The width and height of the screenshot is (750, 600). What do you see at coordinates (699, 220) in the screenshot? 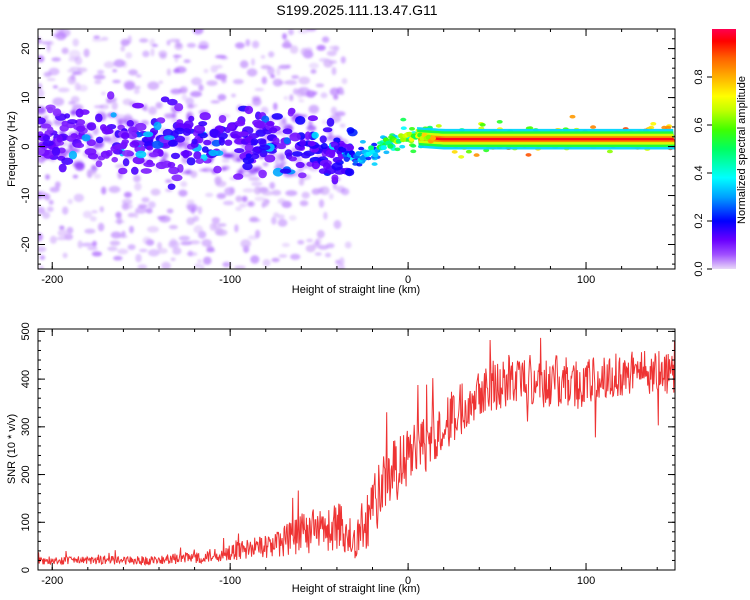
I see `colorbar-tick-label: 0.2` at bounding box center [699, 220].